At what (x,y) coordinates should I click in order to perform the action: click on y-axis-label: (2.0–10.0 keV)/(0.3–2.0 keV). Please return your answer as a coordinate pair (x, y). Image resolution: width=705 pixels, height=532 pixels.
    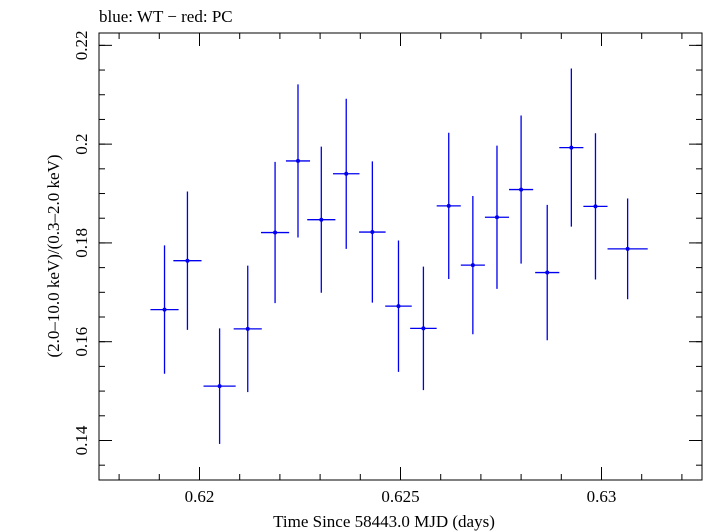
    Looking at the image, I should click on (53, 255).